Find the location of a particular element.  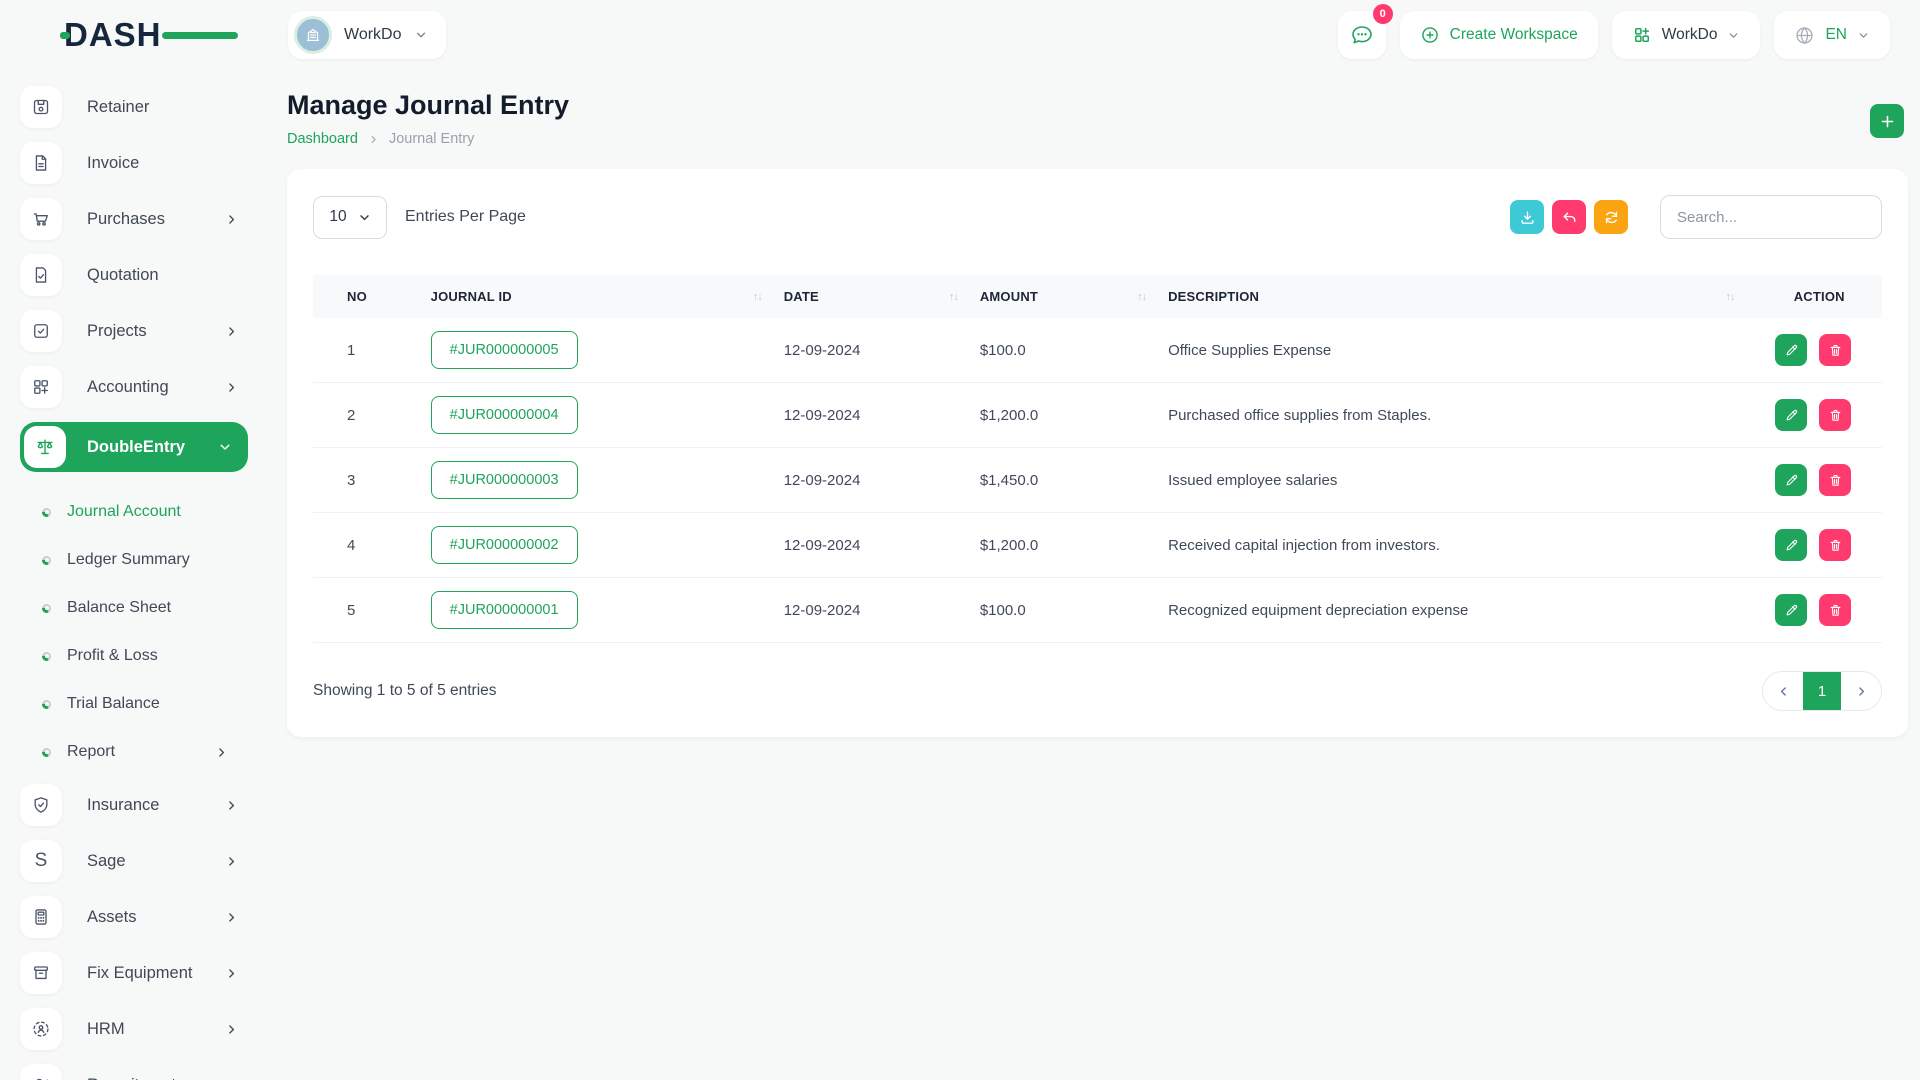

previous-page-button is located at coordinates (1783, 691).